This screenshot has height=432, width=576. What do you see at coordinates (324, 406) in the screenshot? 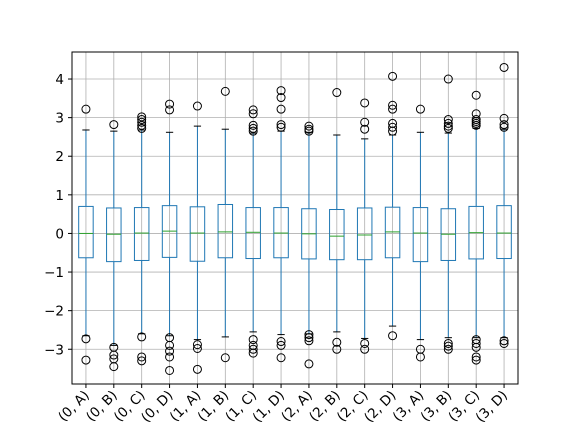
I see `x-tick-label: (2, B)` at bounding box center [324, 406].